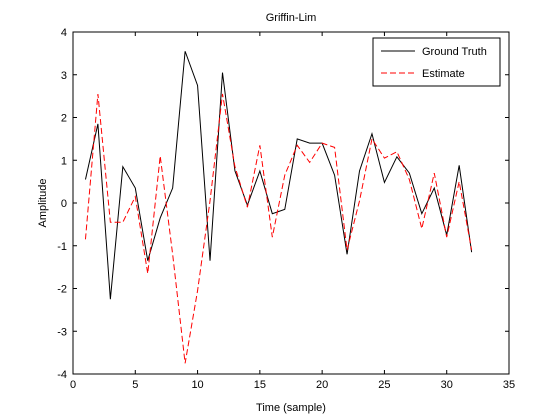  Describe the element at coordinates (43, 203) in the screenshot. I see `y-axis-title: Amplitude` at that location.